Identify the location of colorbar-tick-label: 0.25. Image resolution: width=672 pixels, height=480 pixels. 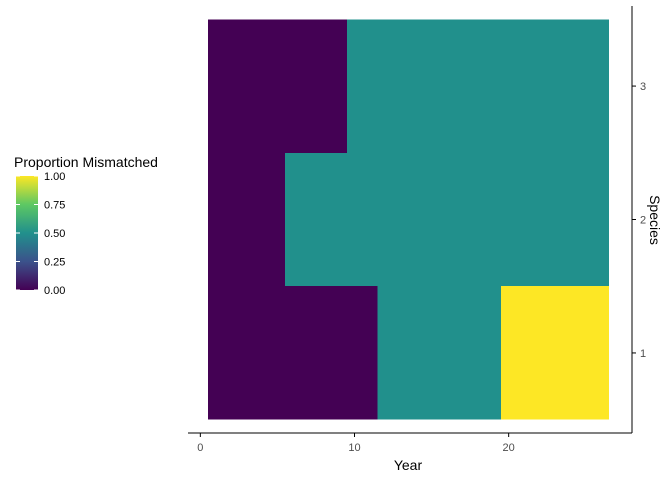
(54, 263).